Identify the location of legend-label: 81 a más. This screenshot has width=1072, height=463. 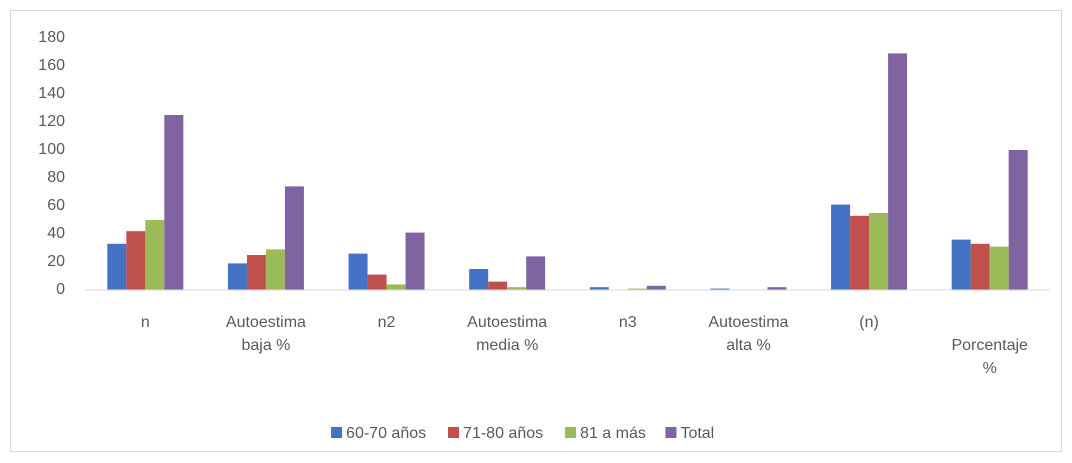
(613, 433).